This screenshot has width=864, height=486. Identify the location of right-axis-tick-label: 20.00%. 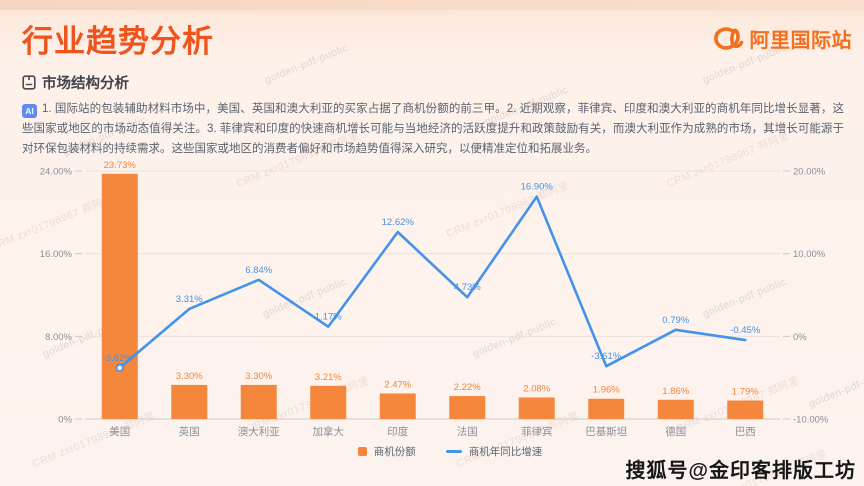
(809, 172).